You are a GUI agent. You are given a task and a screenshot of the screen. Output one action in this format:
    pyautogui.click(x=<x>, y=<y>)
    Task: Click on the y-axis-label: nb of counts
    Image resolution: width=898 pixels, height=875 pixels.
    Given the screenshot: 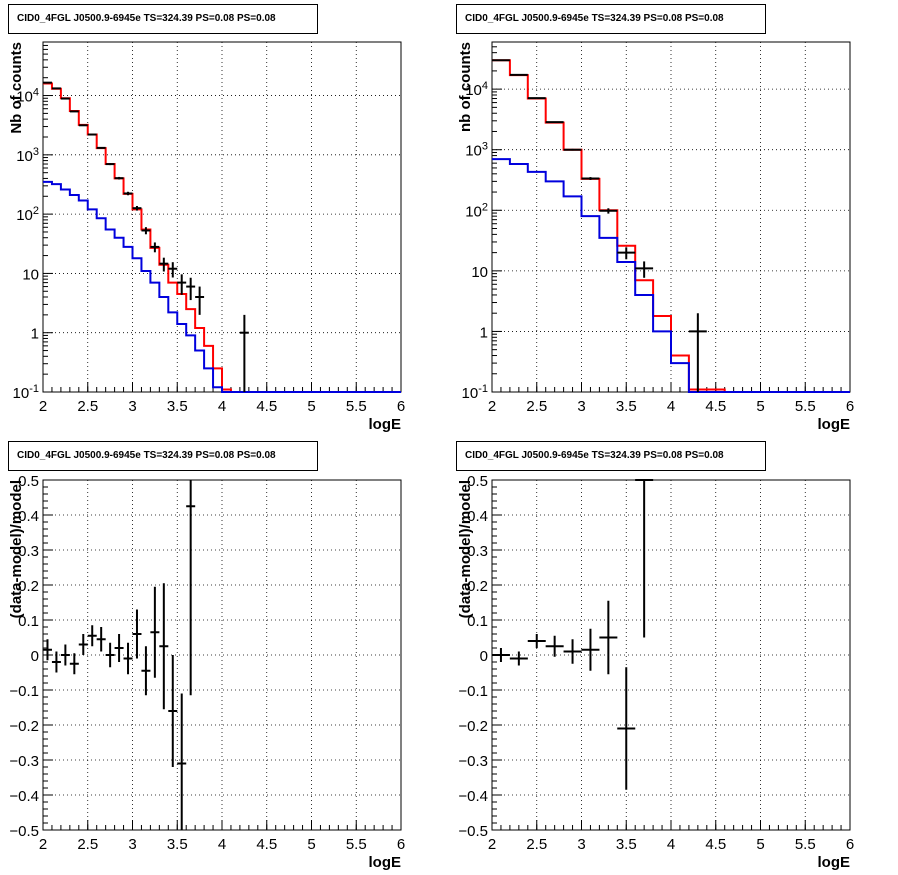 What is the action you would take?
    pyautogui.click(x=465, y=87)
    